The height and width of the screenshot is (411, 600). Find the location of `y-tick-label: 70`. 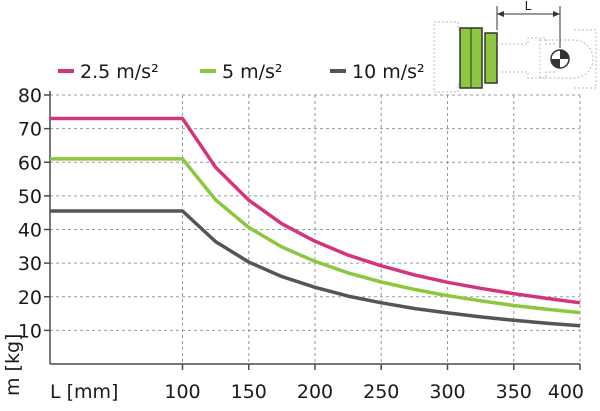

y-tick-label: 70 is located at coordinates (30, 130).